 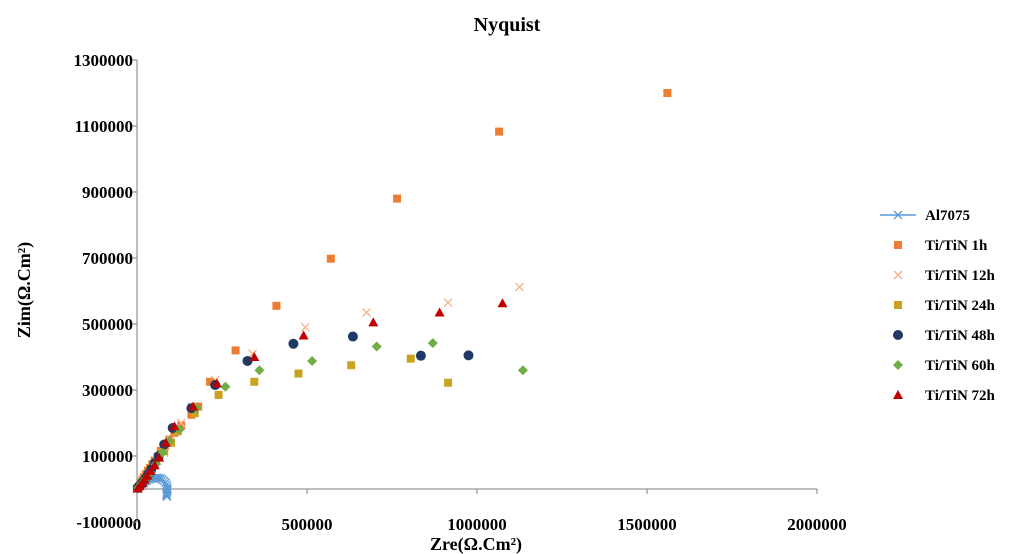 What do you see at coordinates (956, 246) in the screenshot?
I see `legend-label: Ti/TiN 1h` at bounding box center [956, 246].